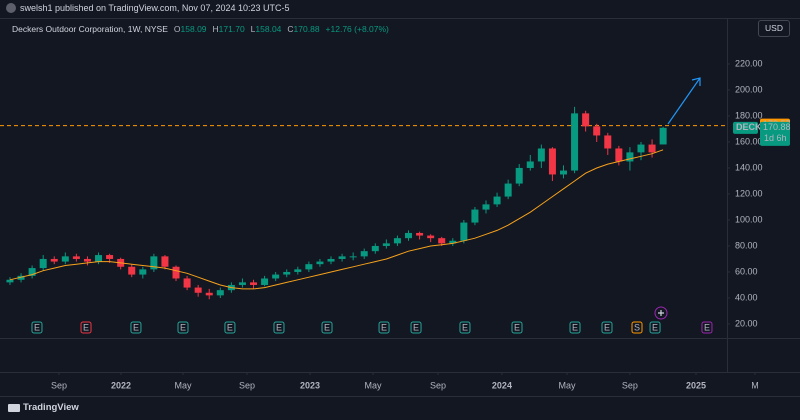 Image resolution: width=800 pixels, height=420 pixels. I want to click on arrow-head, so click(696, 81).